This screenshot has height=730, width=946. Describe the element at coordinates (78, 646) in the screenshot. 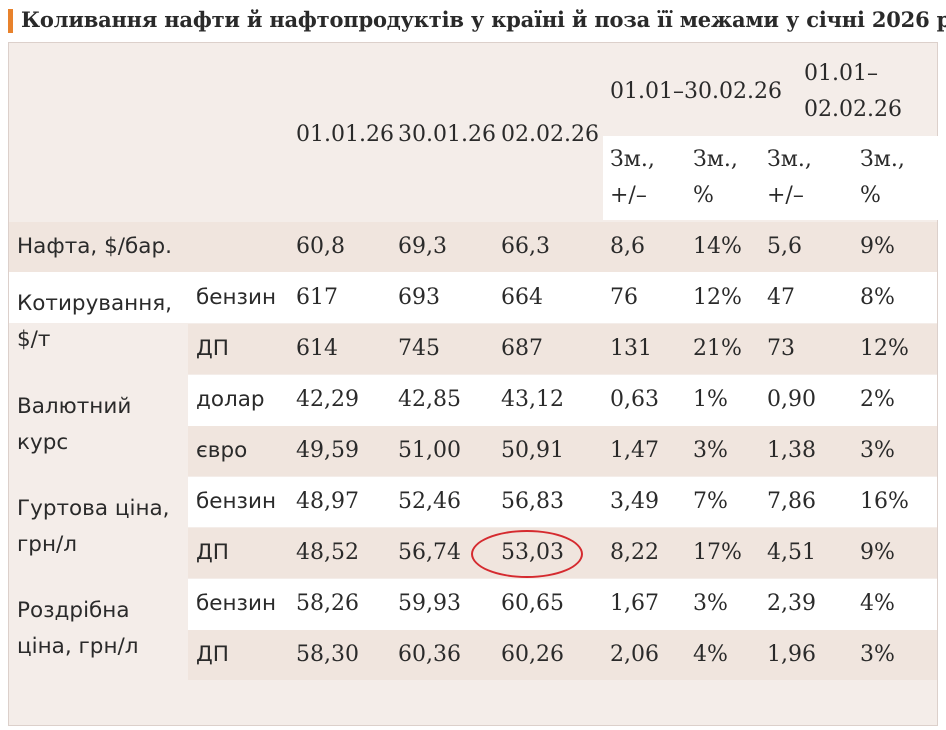

I see `group-label-retail-line2: ціна, грн/л` at that location.